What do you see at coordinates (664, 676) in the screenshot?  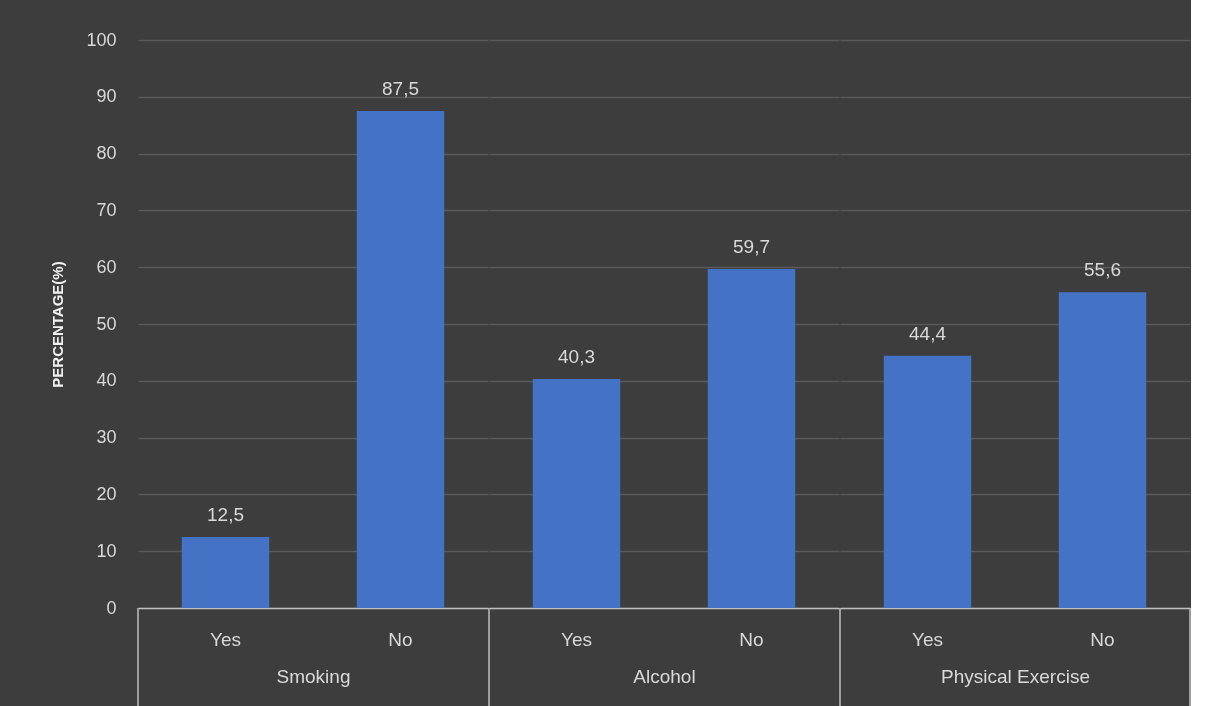 I see `x-axis-title: Alcohol` at bounding box center [664, 676].